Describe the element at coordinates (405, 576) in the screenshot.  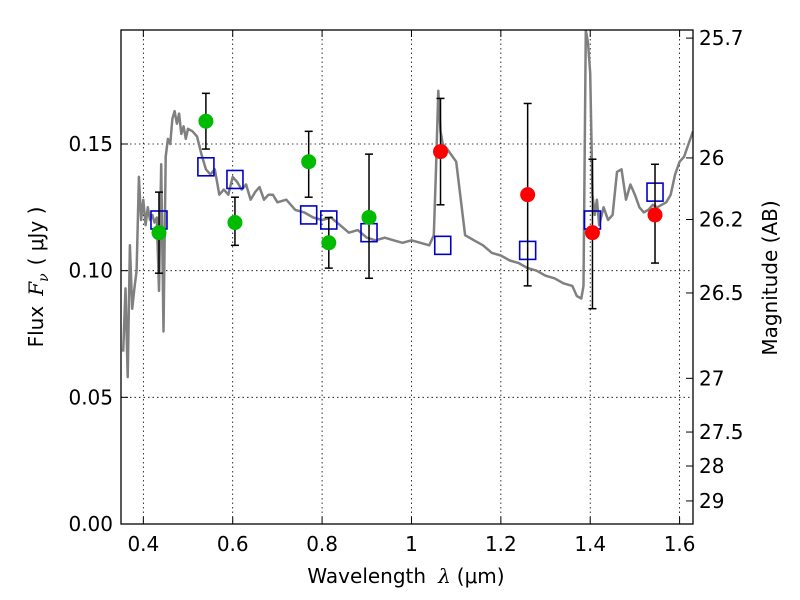
I see `x-axis-title: Wavelength λ (μm)` at that location.